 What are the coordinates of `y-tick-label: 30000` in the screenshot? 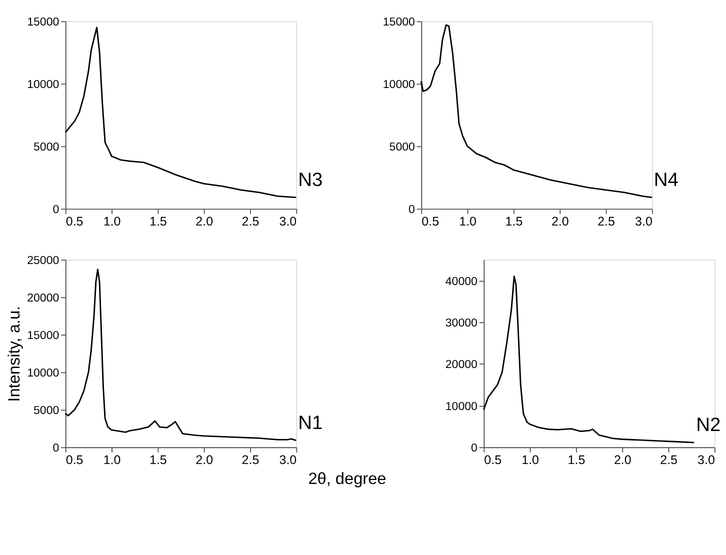 It's located at (461, 323).